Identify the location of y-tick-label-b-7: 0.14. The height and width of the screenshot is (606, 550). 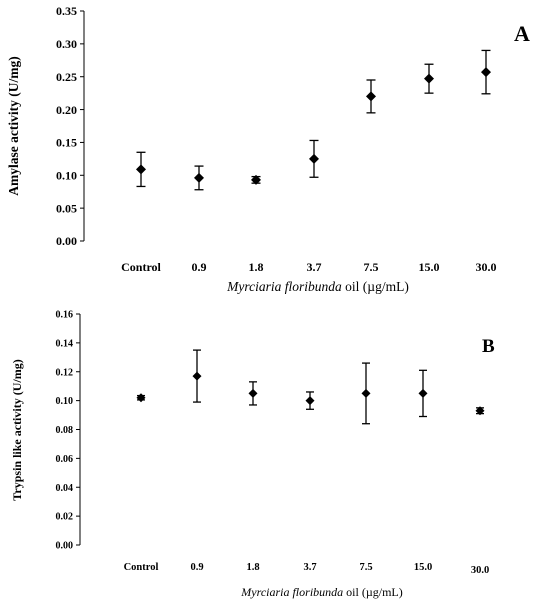
(65, 343).